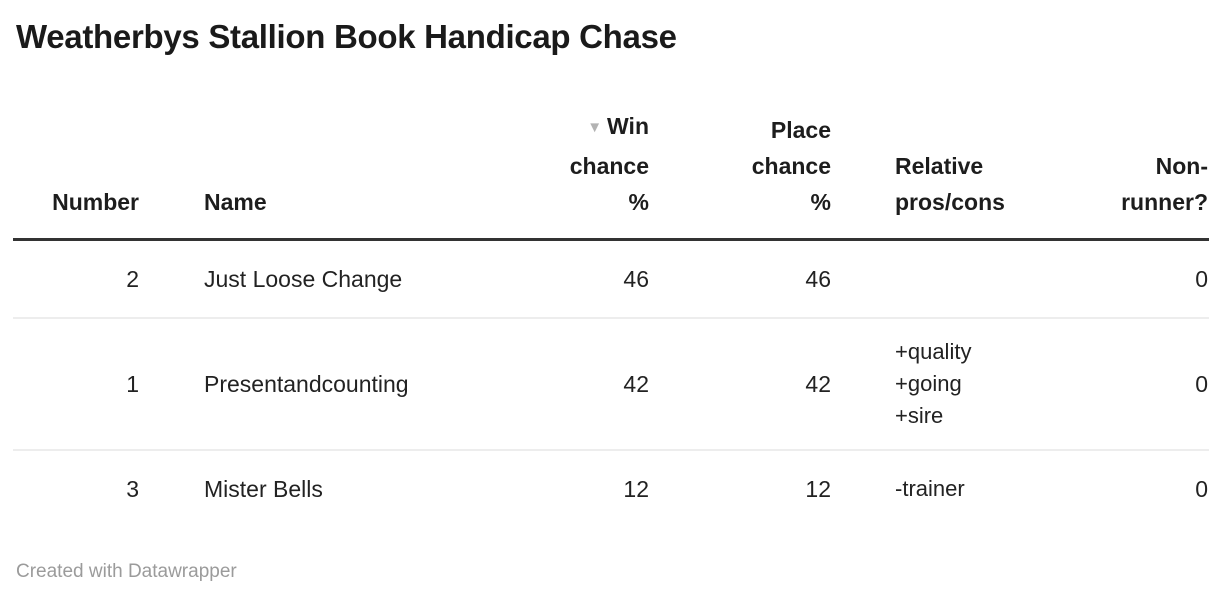 Image resolution: width=1220 pixels, height=604 pixels. What do you see at coordinates (126, 571) in the screenshot?
I see `attribution-link: Created with Datawrapper` at bounding box center [126, 571].